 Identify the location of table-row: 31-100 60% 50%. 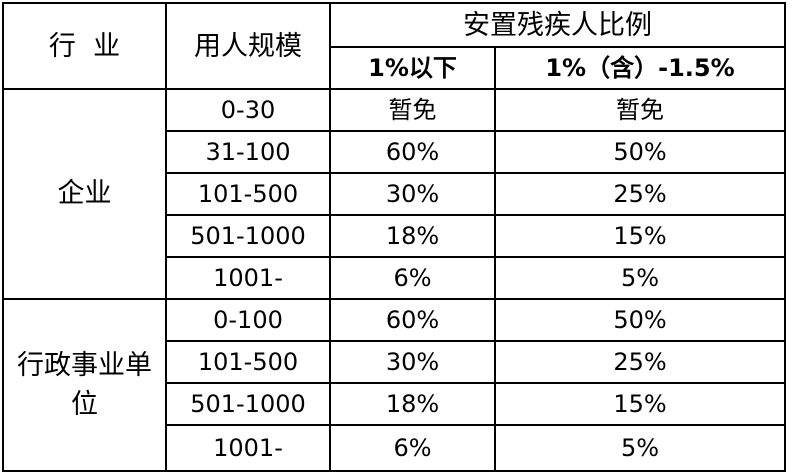
(394, 152).